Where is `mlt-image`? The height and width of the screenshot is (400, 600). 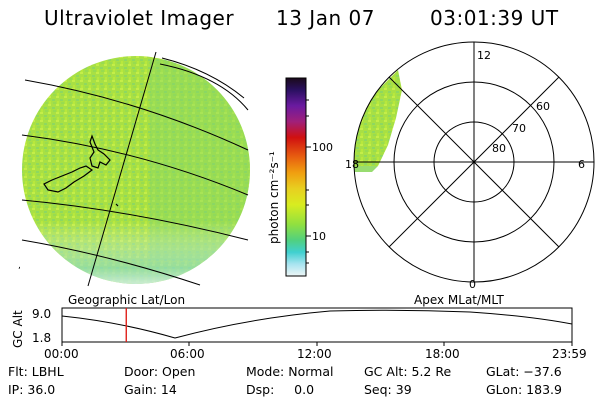
mlt-image is located at coordinates (378, 121).